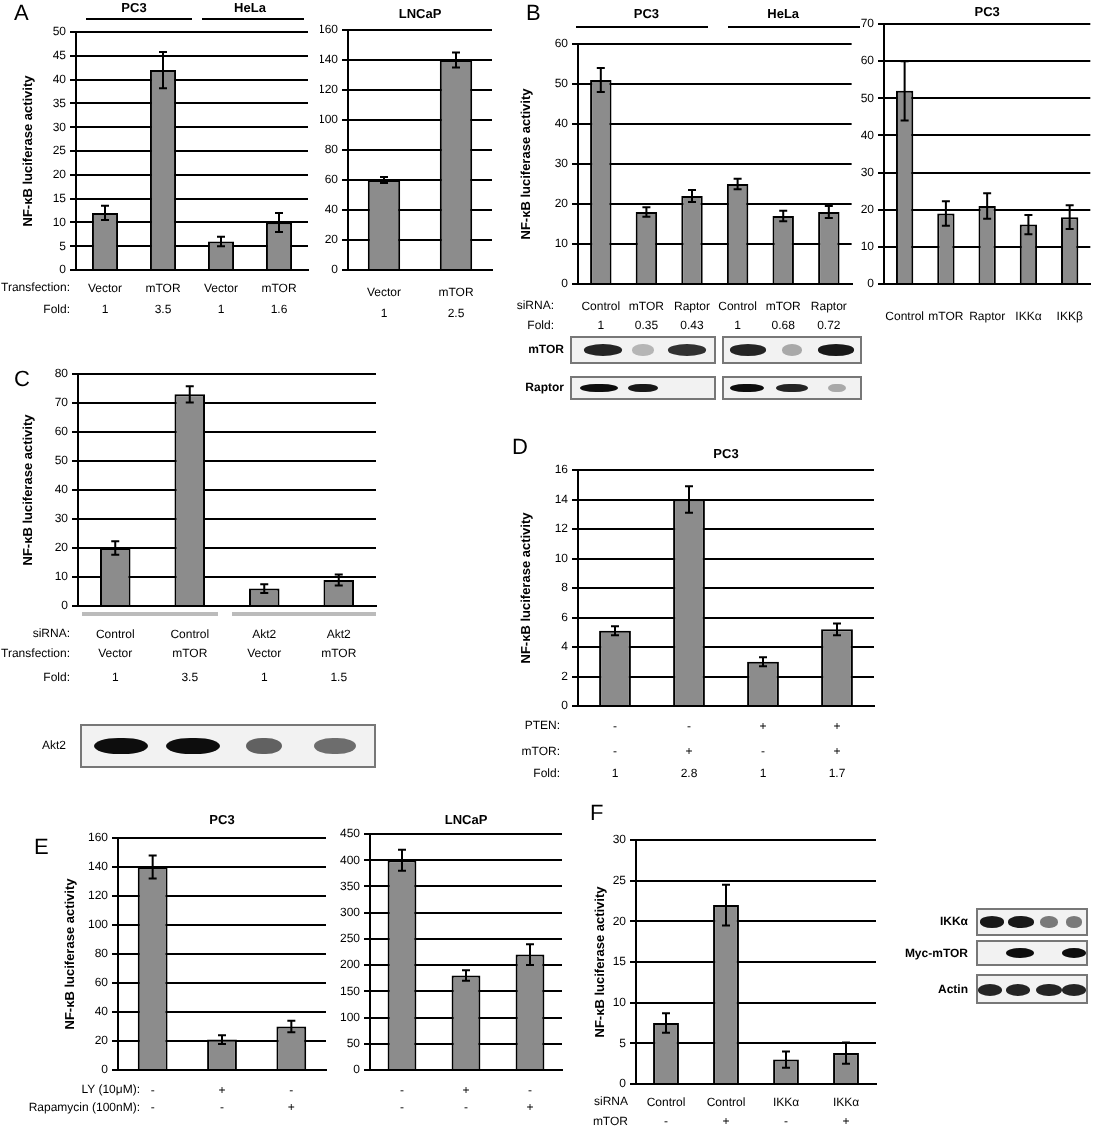 The image size is (1108, 1132). I want to click on text: A, so click(22, 14).